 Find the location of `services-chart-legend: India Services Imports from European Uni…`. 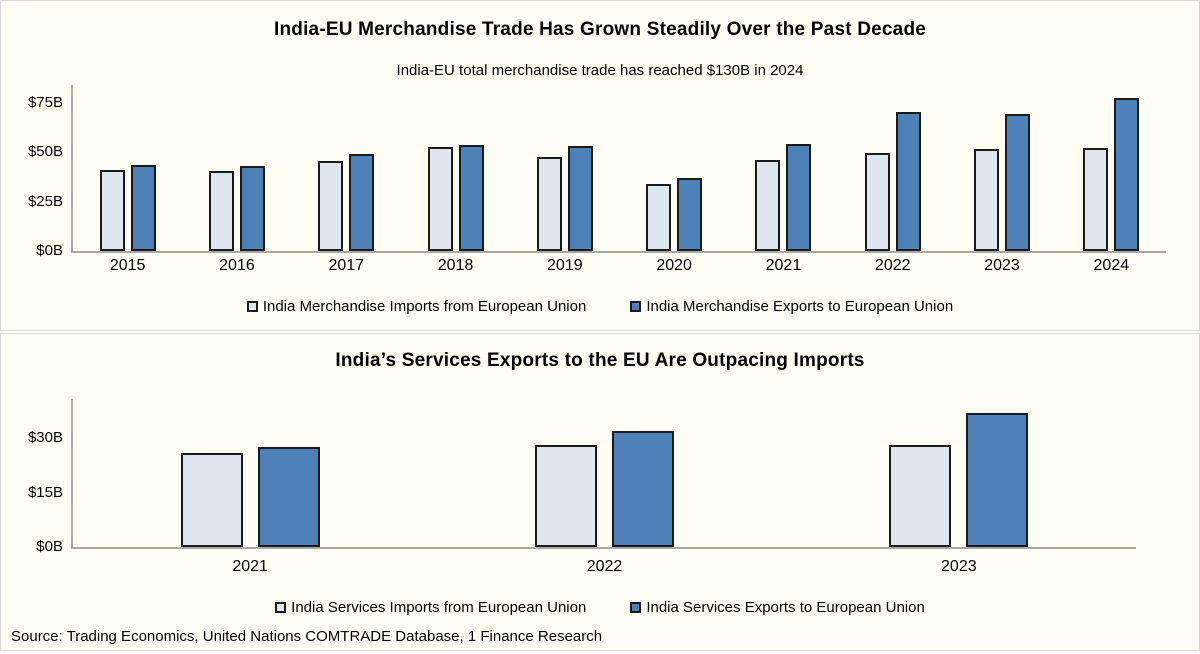

services-chart-legend: India Services Imports from European Uni… is located at coordinates (600, 607).